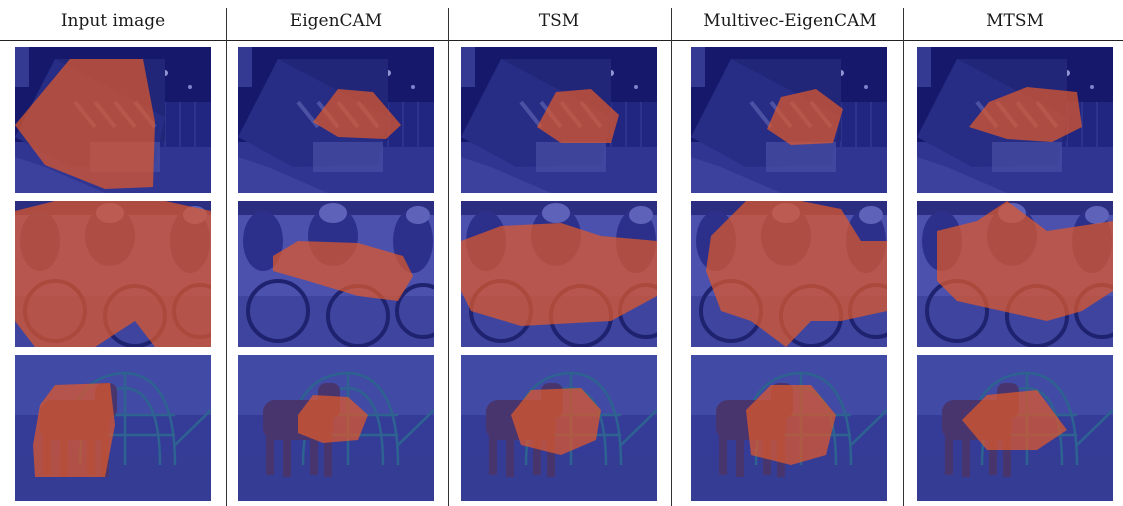 The height and width of the screenshot is (506, 1123). Describe the element at coordinates (113, 274) in the screenshot. I see `heatmap-cyclists-input` at that location.